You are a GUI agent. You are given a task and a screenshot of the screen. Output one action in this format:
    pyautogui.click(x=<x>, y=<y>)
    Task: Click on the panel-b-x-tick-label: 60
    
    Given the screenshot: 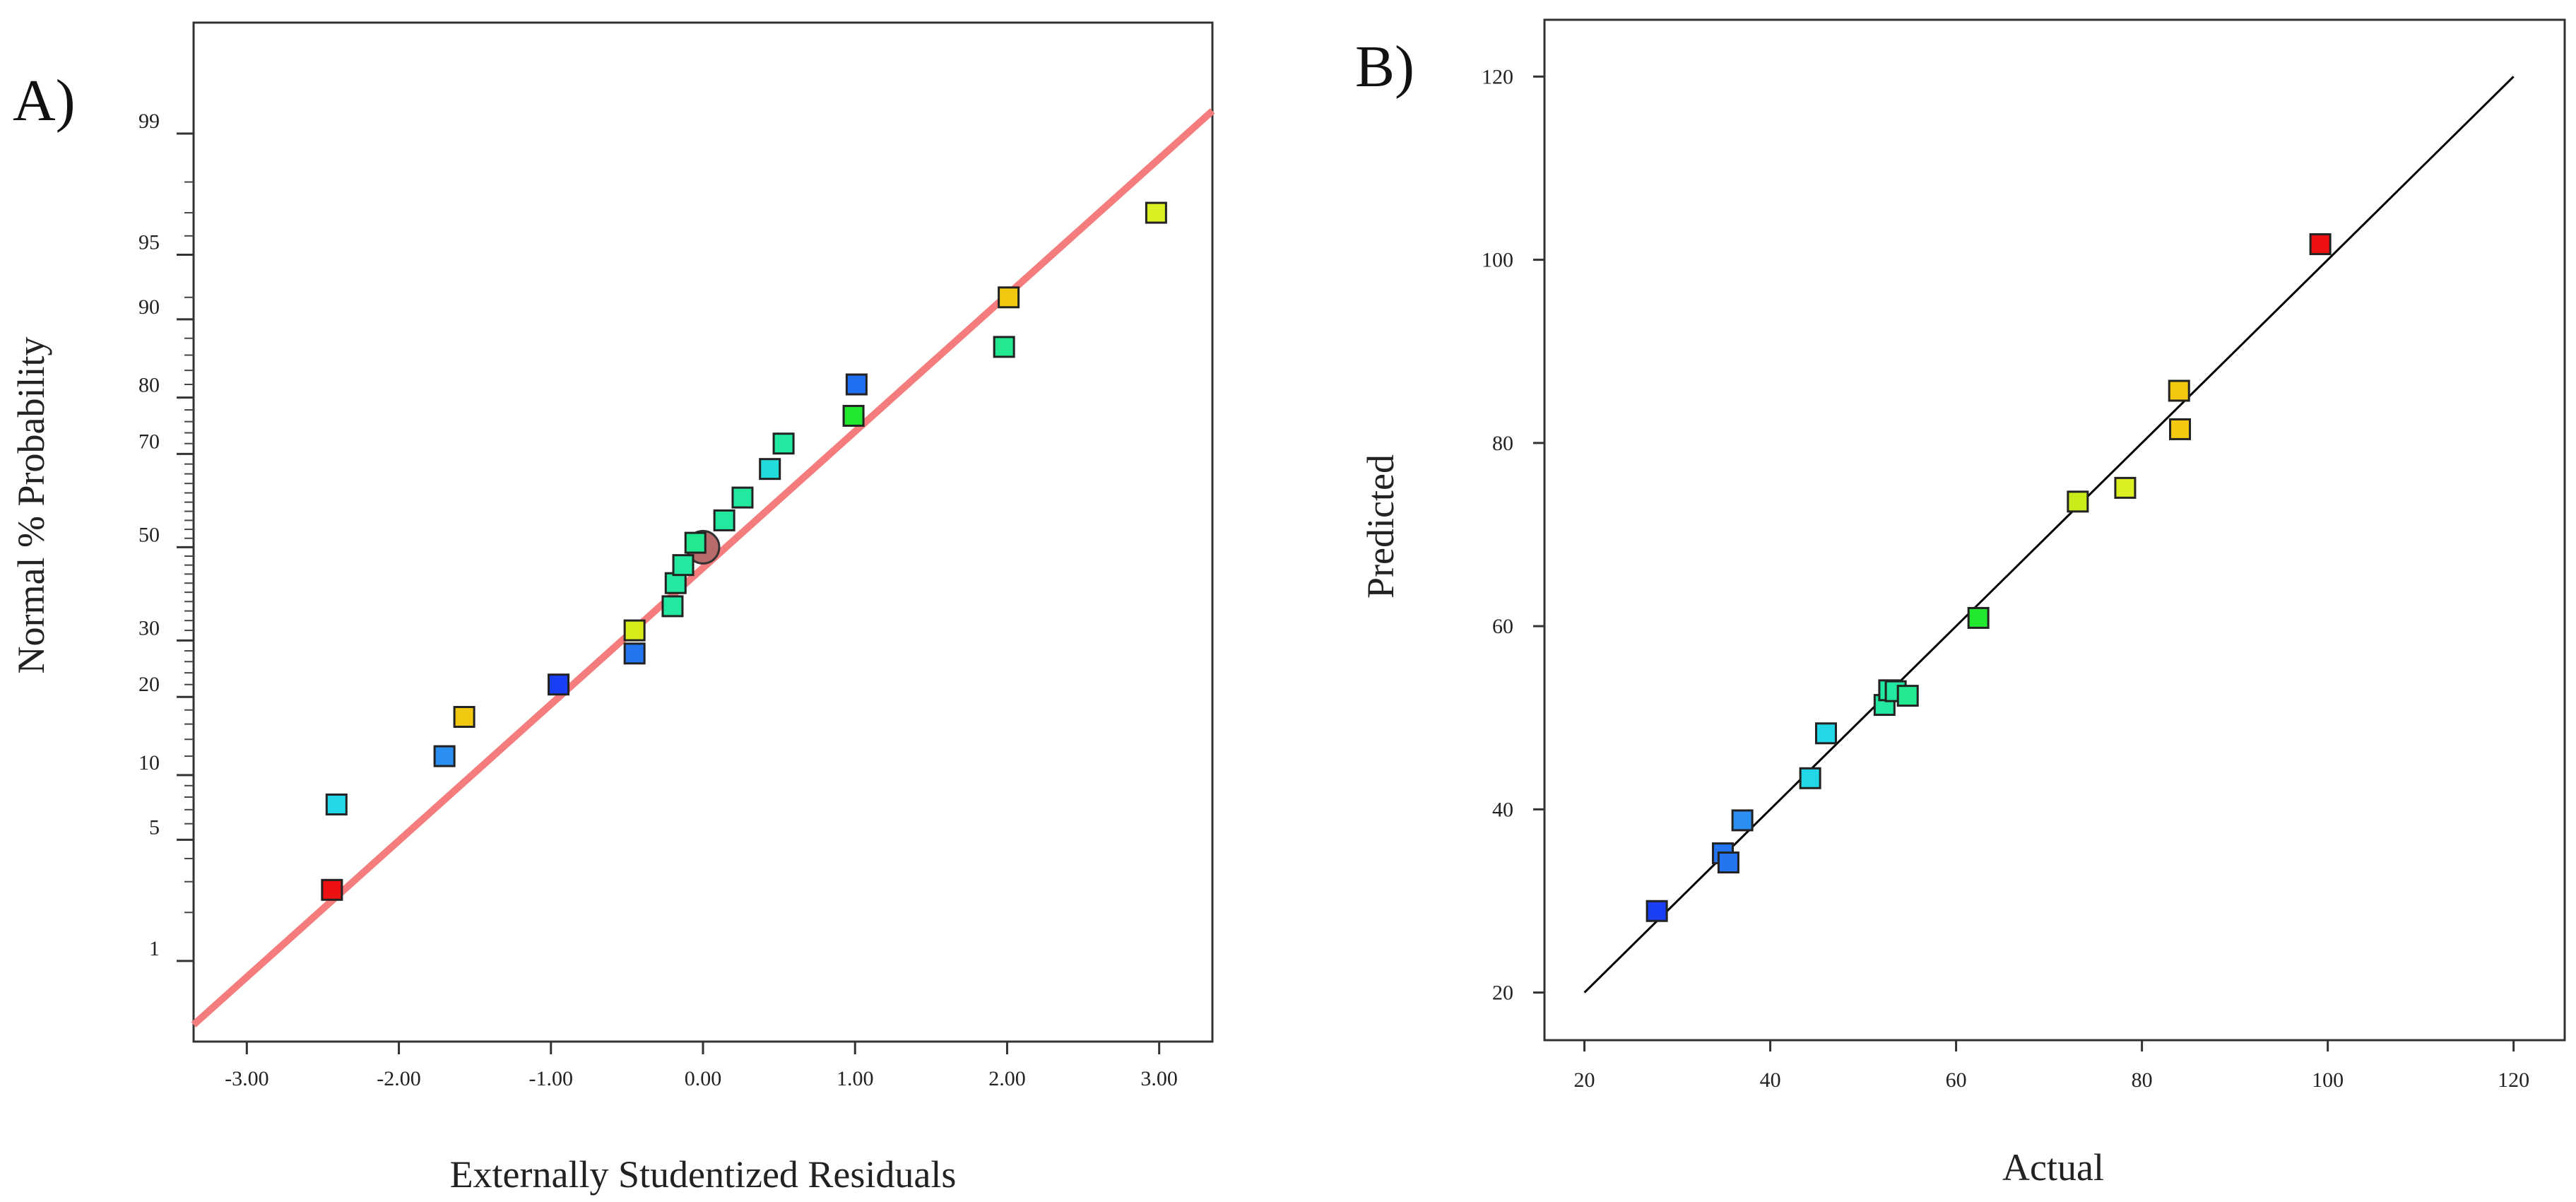 What is the action you would take?
    pyautogui.click(x=1956, y=1080)
    